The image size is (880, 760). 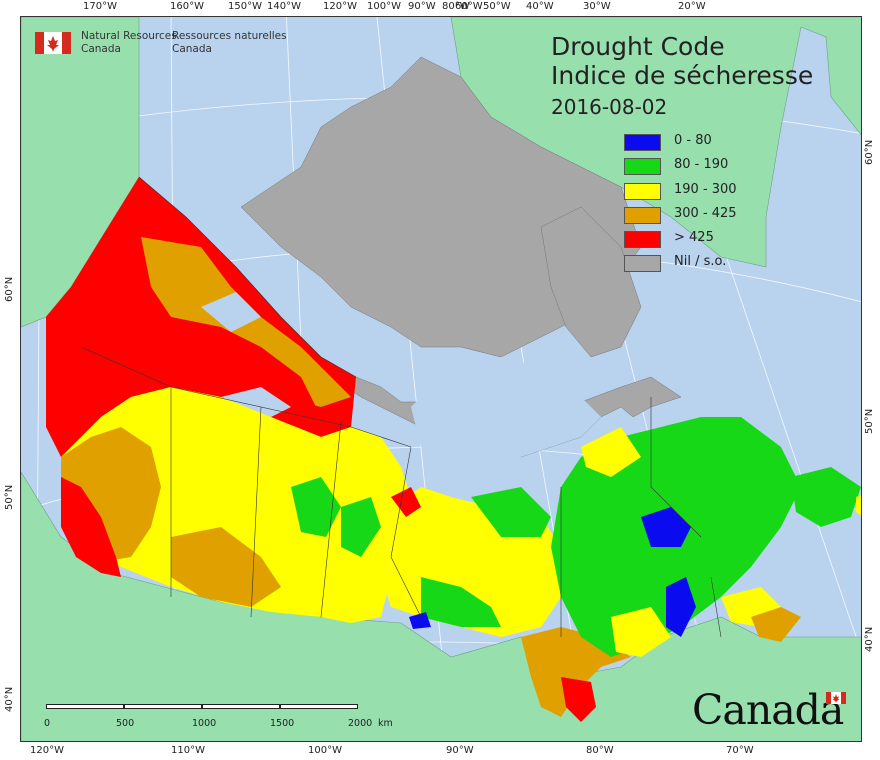 What do you see at coordinates (9, 699) in the screenshot?
I see `lat-label-left: 40°N` at bounding box center [9, 699].